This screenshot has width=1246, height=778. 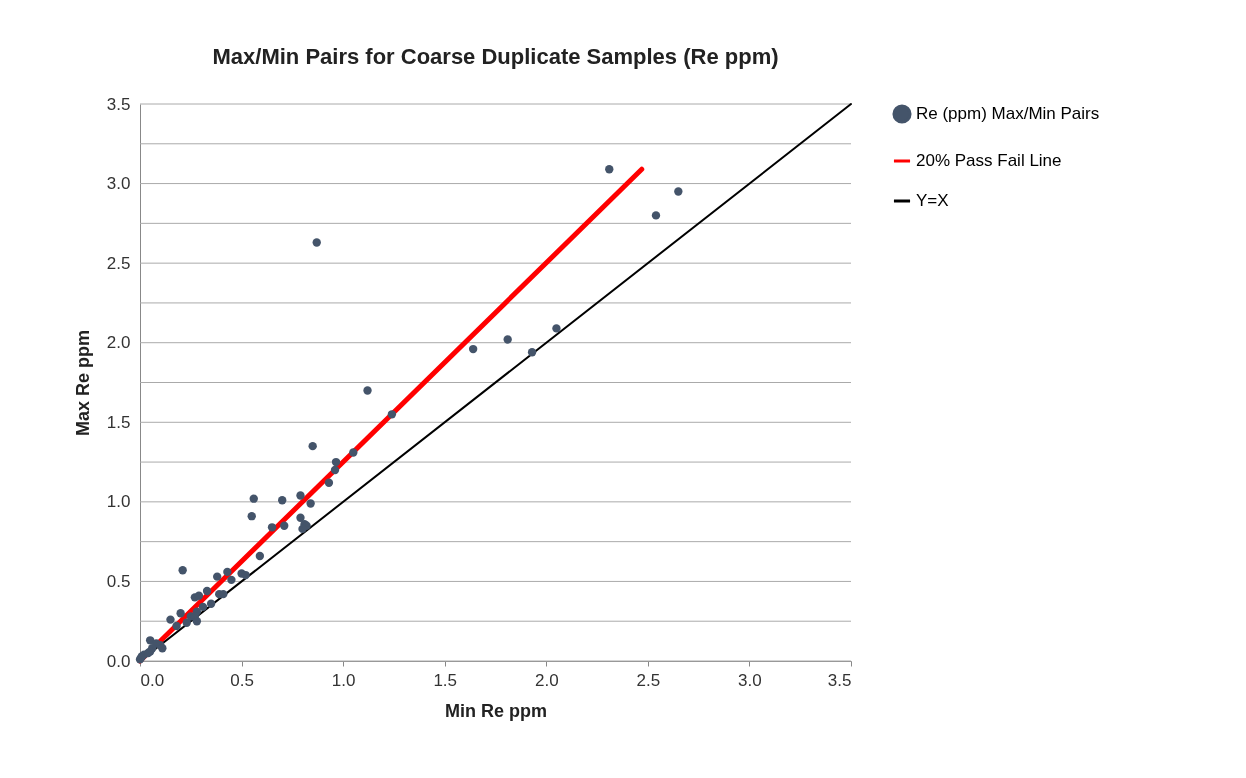 I want to click on y-tick-label: 3.0, so click(x=118, y=184).